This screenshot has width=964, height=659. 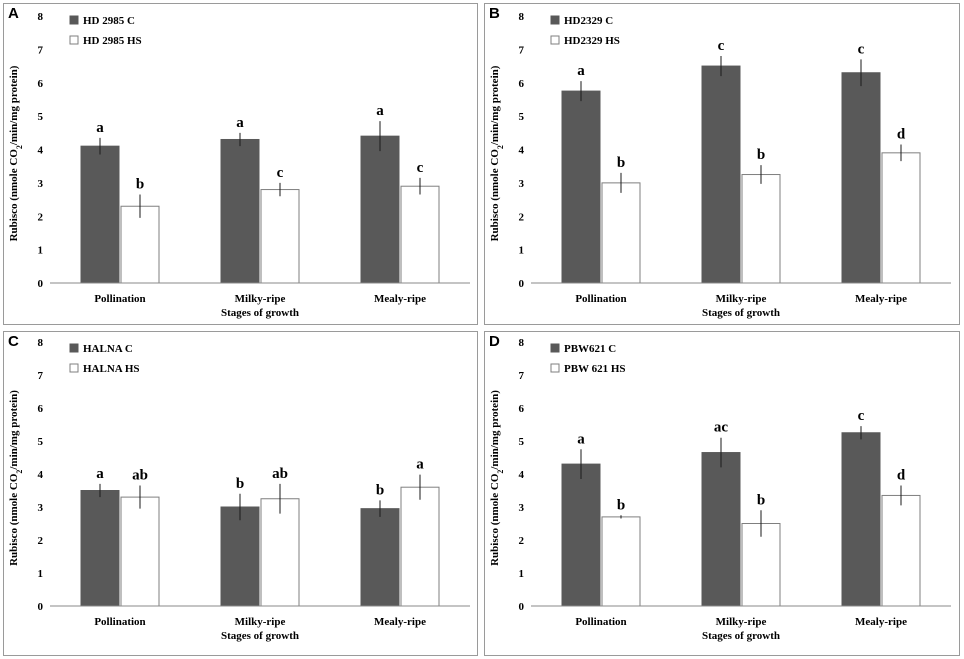 I want to click on category-label-a: Mealy-ripe, so click(x=400, y=299).